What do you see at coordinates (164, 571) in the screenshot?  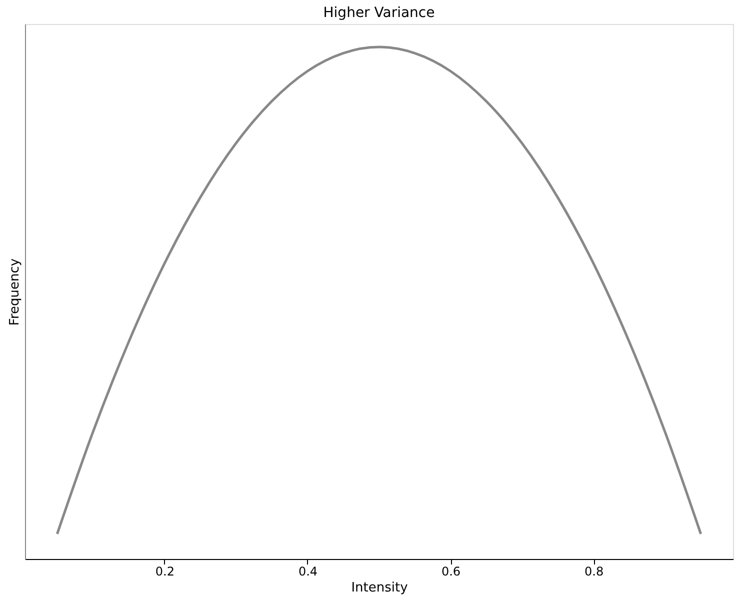 I see `x-tick-label: 0.2` at bounding box center [164, 571].